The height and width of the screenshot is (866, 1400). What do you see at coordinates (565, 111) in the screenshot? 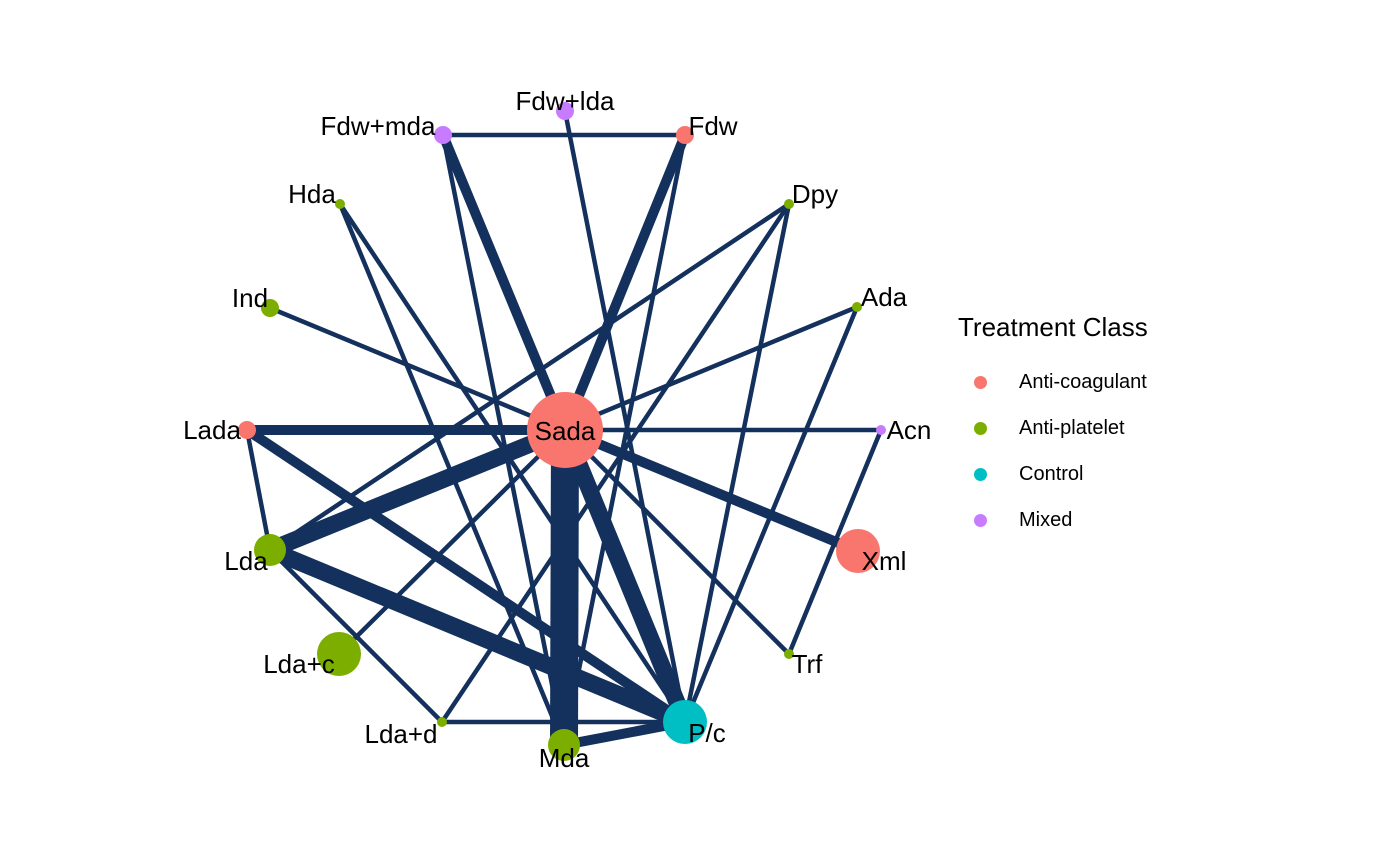
I see `node-fdw-plus-lda` at bounding box center [565, 111].